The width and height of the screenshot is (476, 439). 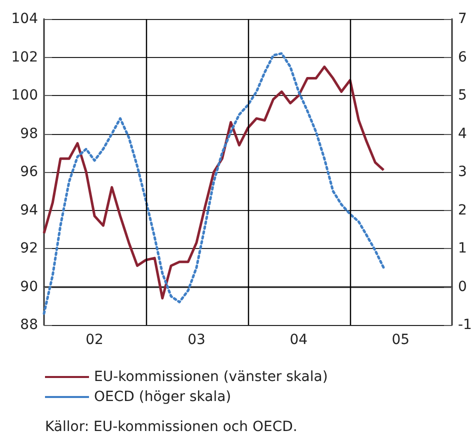 I want to click on y-tick-label: 96, so click(x=29, y=172).